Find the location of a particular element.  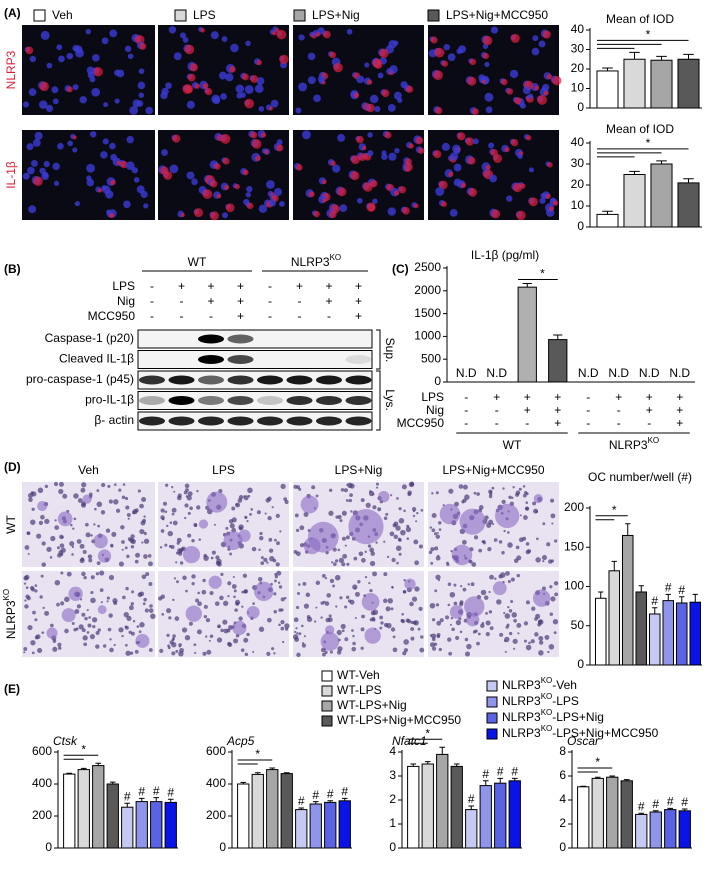

chart-title: Mean of IOD is located at coordinates (640, 129).